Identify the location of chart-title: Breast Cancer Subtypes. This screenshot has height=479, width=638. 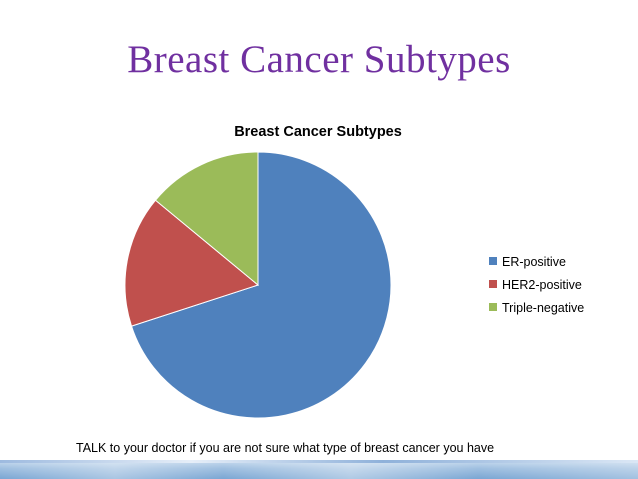
(318, 132).